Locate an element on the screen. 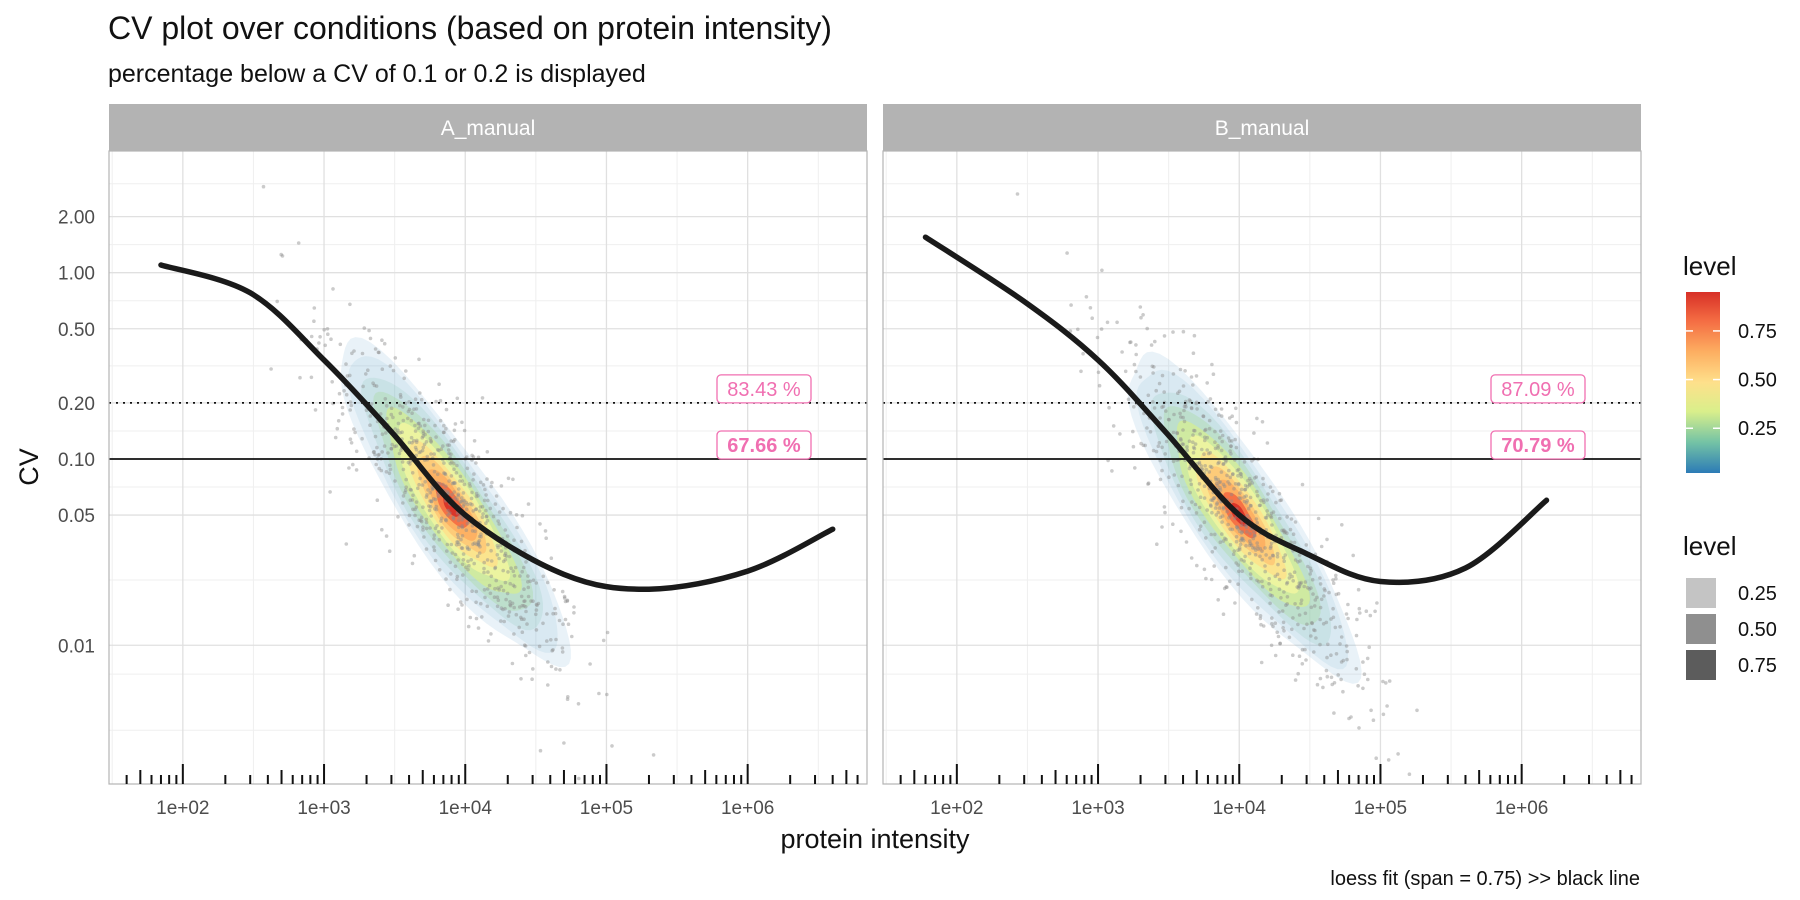 This screenshot has width=1800, height=900. colorbar-ticks: 0.25 0.50 0.75 is located at coordinates (1731, 380).